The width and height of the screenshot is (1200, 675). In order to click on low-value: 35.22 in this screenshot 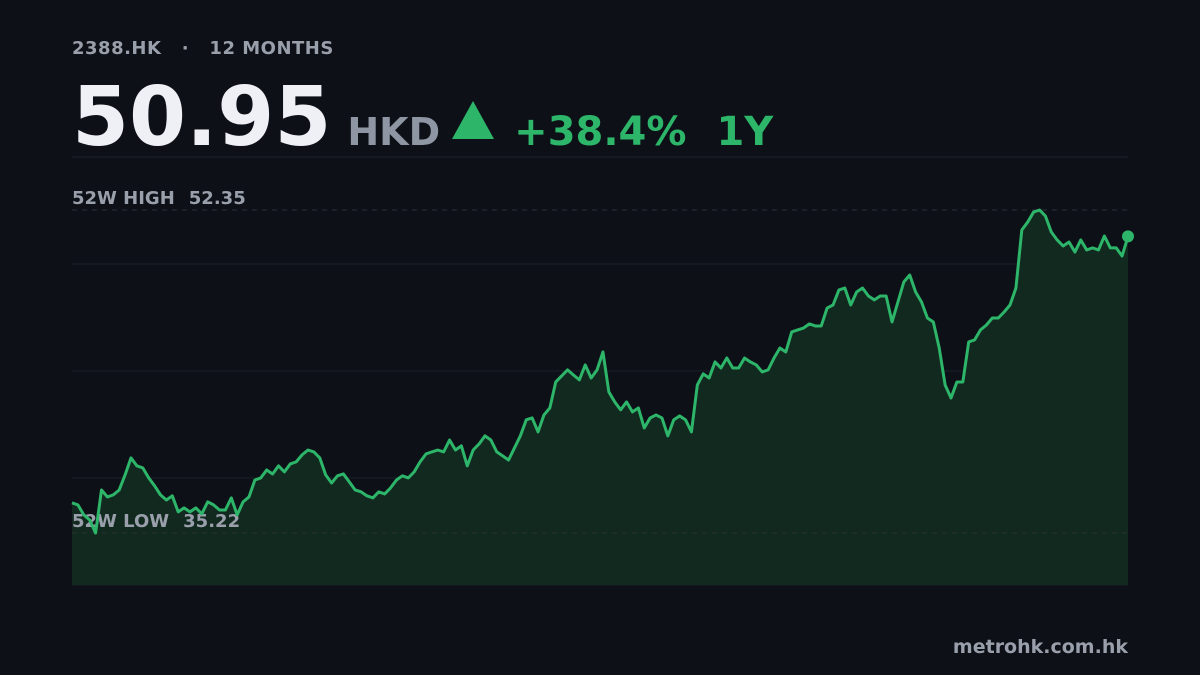, I will do `click(211, 521)`.